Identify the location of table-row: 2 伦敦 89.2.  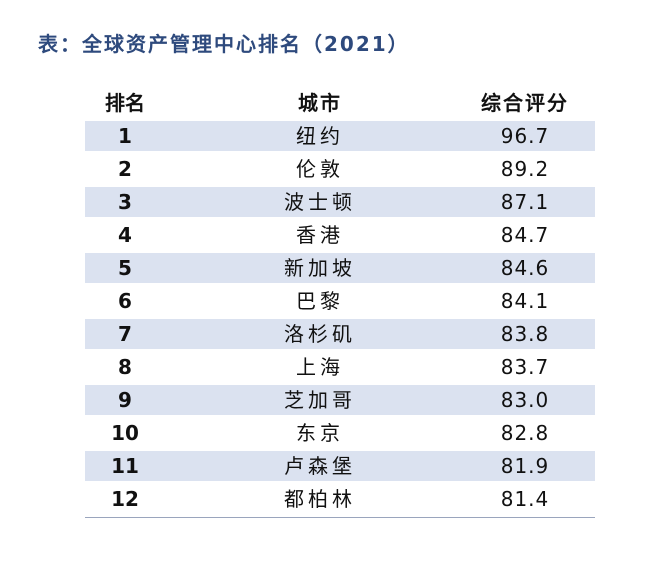
(340, 169).